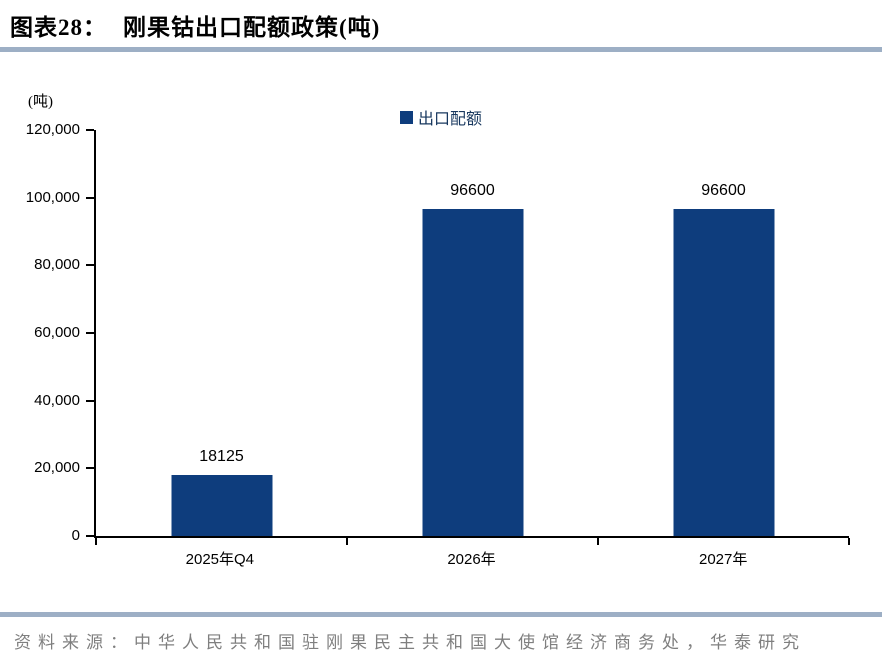 The height and width of the screenshot is (660, 882). What do you see at coordinates (52, 129) in the screenshot?
I see `y-axis-tick-label: 120,000` at bounding box center [52, 129].